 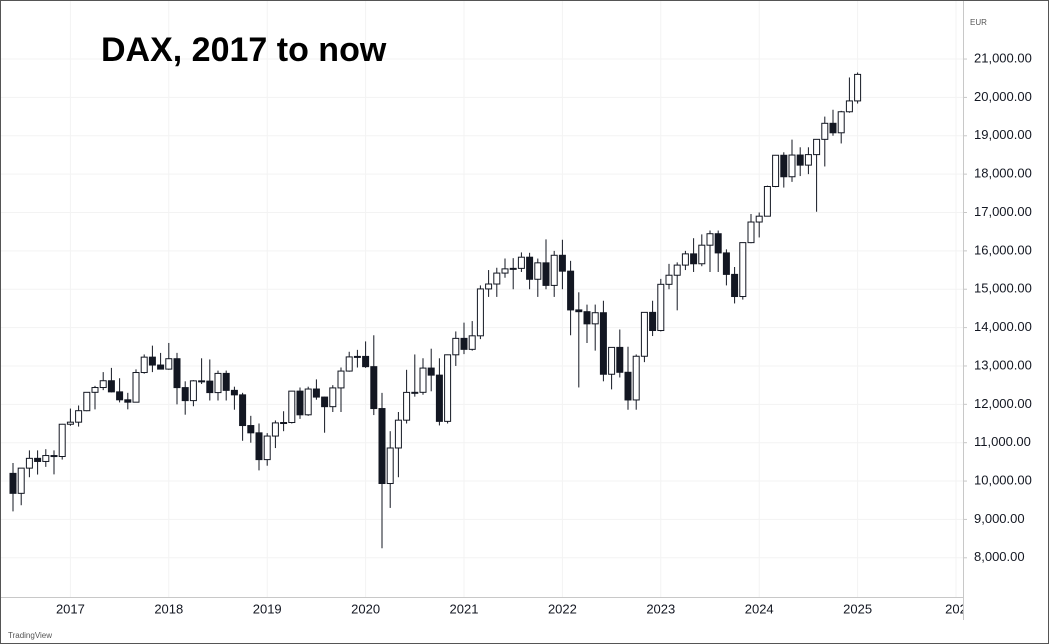 I want to click on y-tick-label: 21,000.00, so click(x=1003, y=57).